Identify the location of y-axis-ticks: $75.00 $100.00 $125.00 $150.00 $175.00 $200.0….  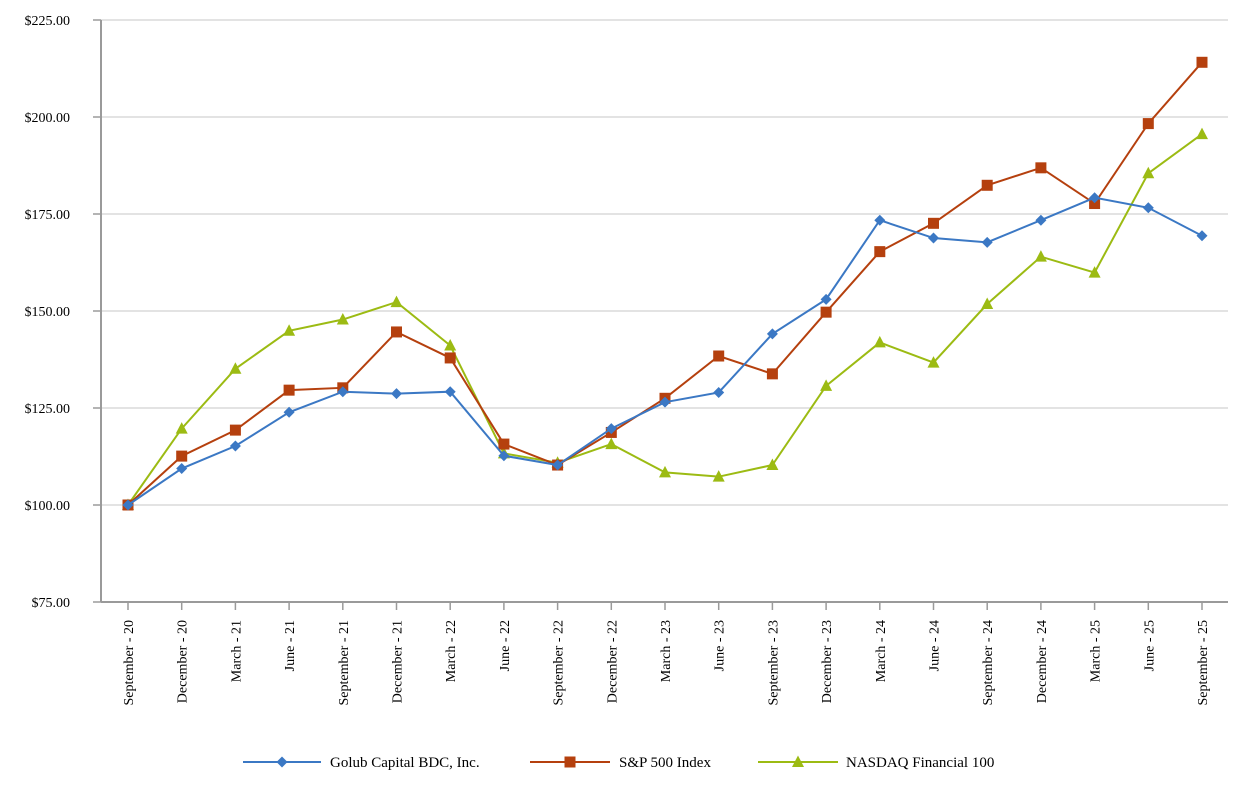
(63, 312).